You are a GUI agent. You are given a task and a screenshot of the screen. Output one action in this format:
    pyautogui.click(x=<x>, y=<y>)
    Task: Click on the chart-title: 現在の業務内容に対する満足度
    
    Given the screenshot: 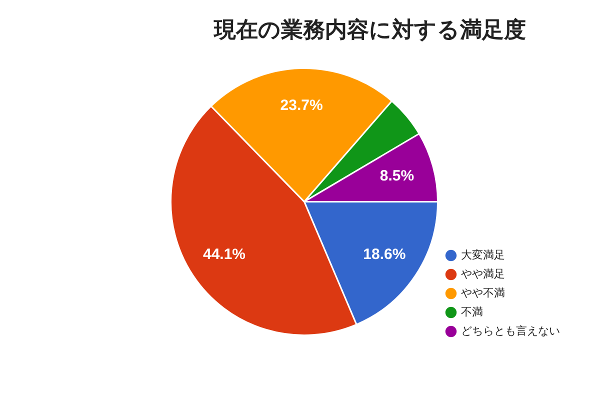 What is the action you would take?
    pyautogui.click(x=369, y=29)
    